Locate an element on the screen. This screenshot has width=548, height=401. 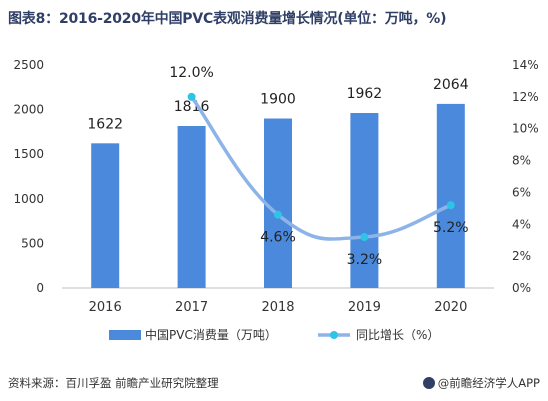
y-left-tick-label: 0 is located at coordinates (40, 288).